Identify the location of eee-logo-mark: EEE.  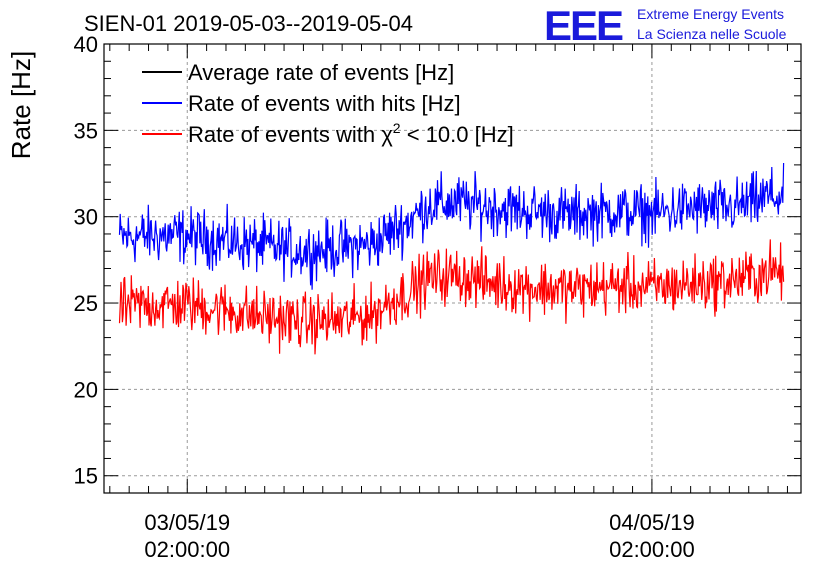
(583, 25).